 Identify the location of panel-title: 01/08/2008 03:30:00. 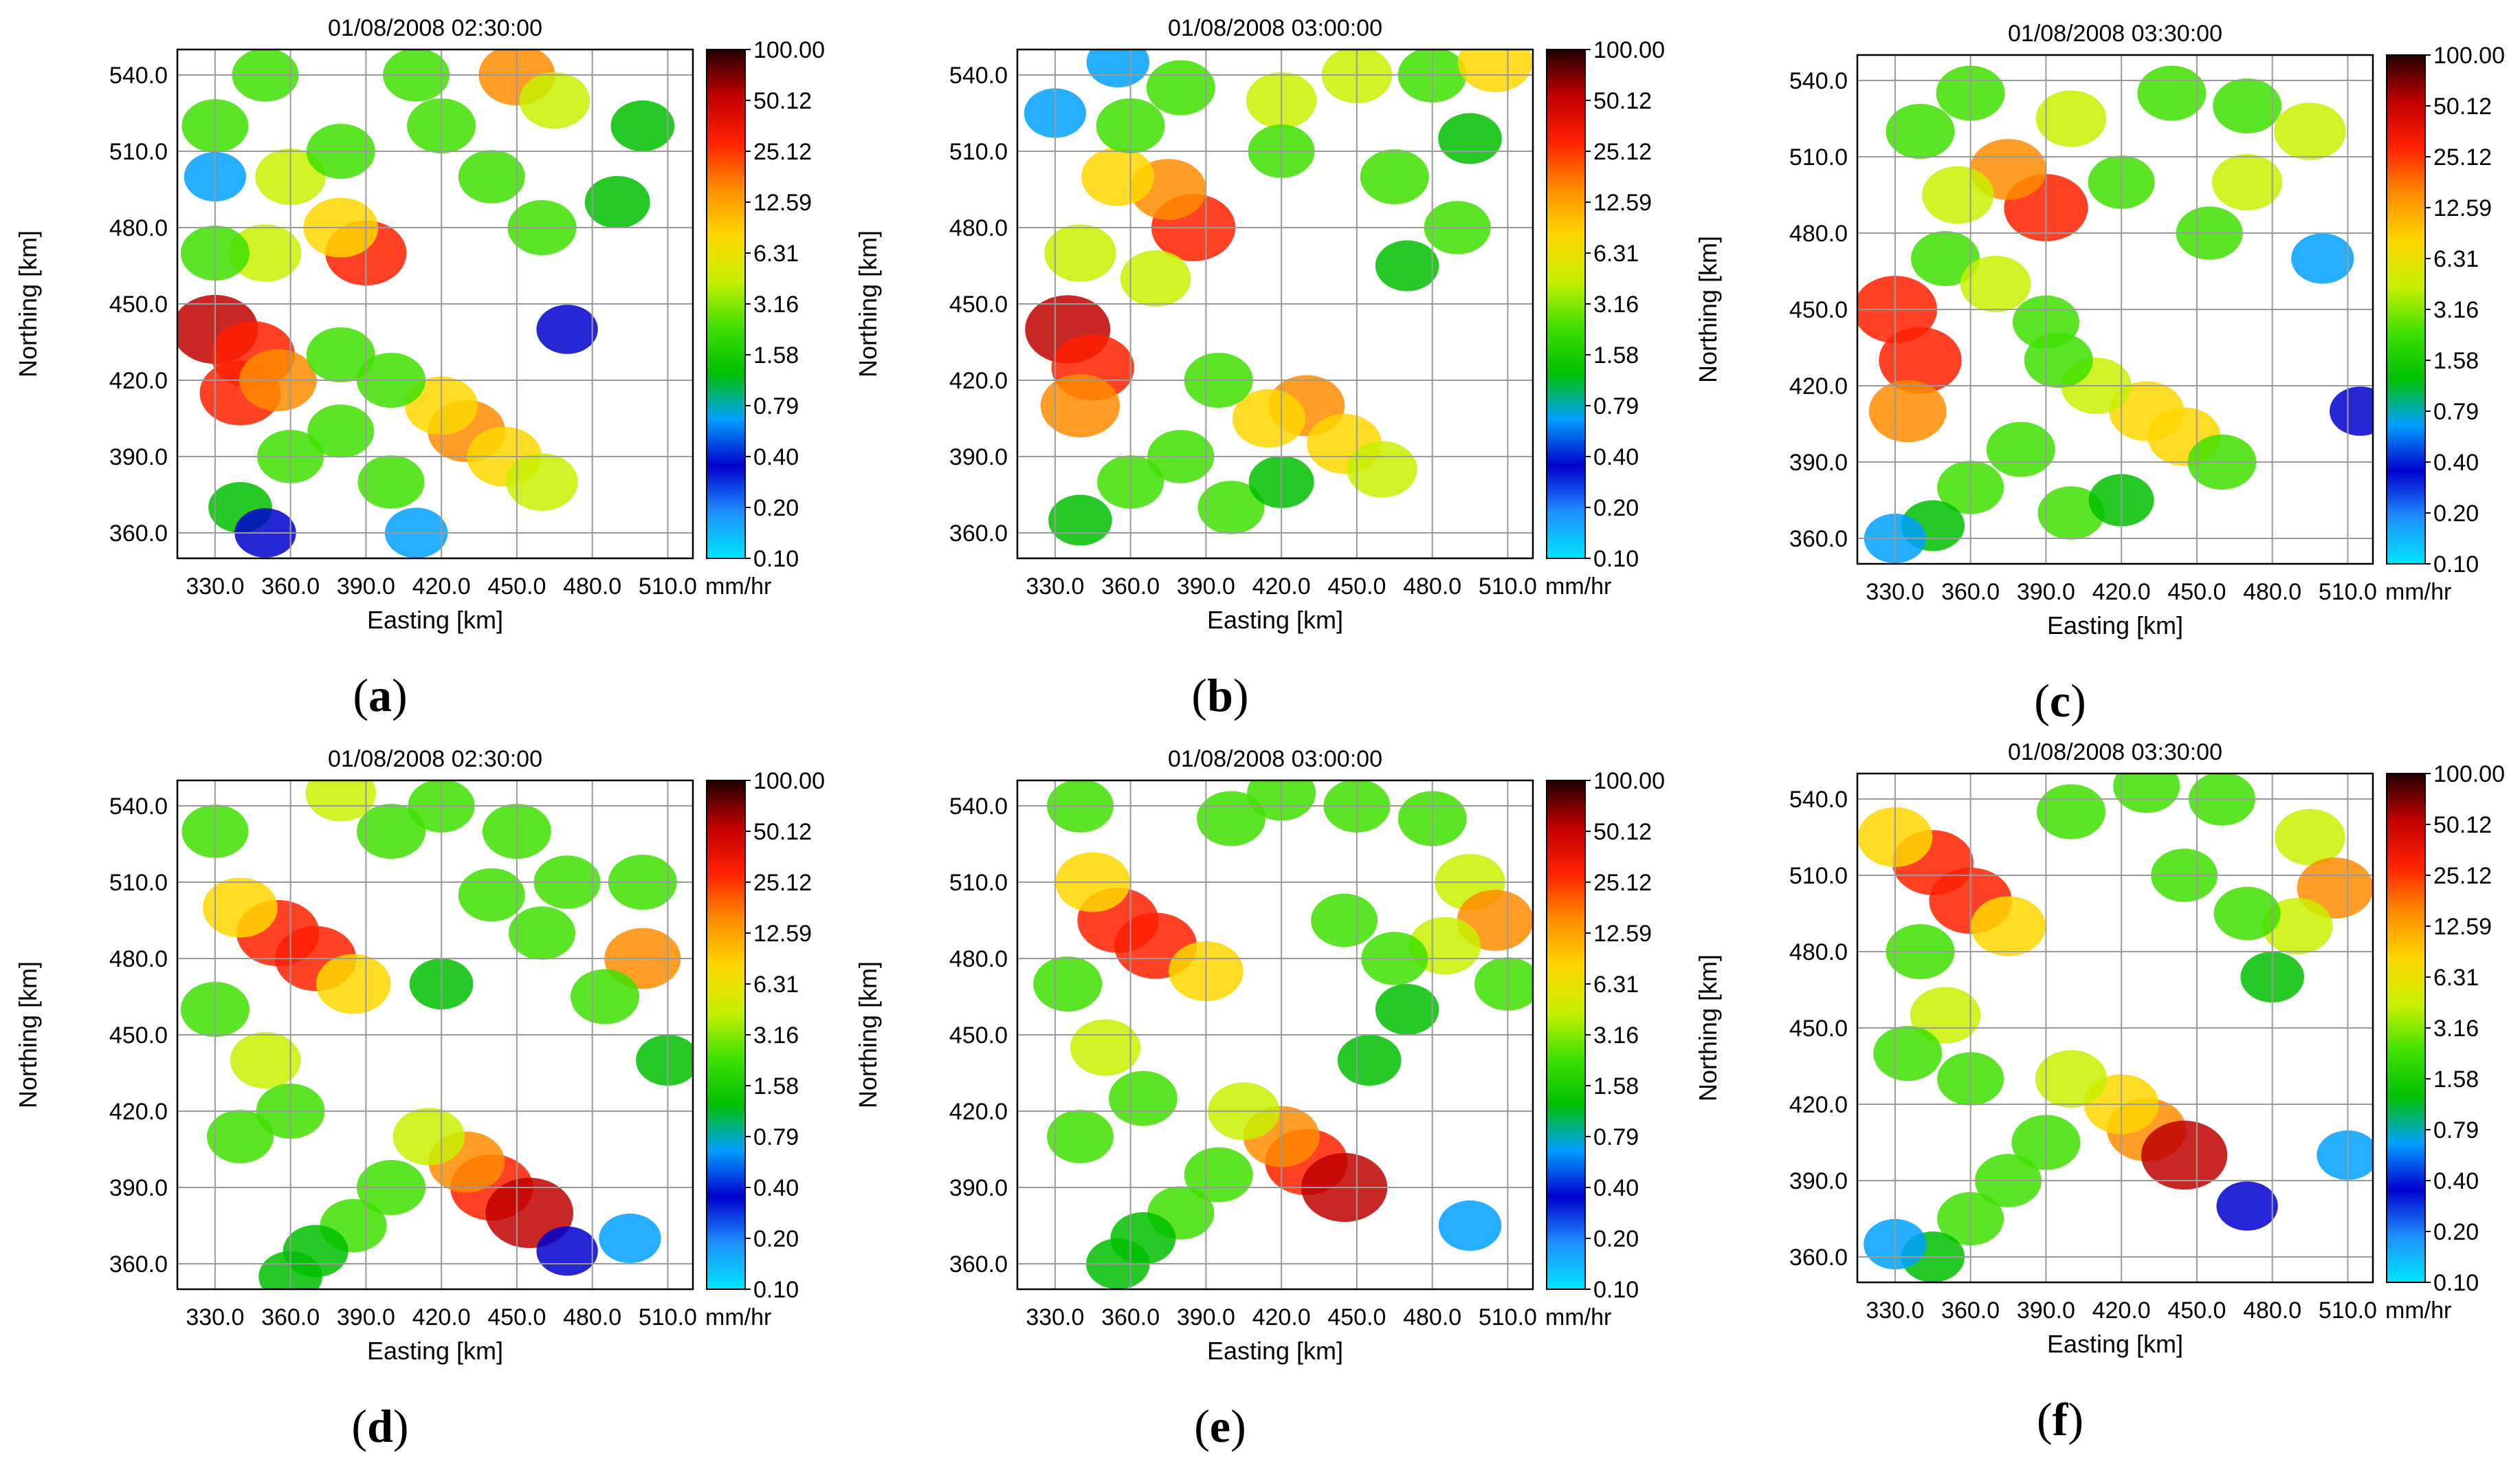
(2115, 752).